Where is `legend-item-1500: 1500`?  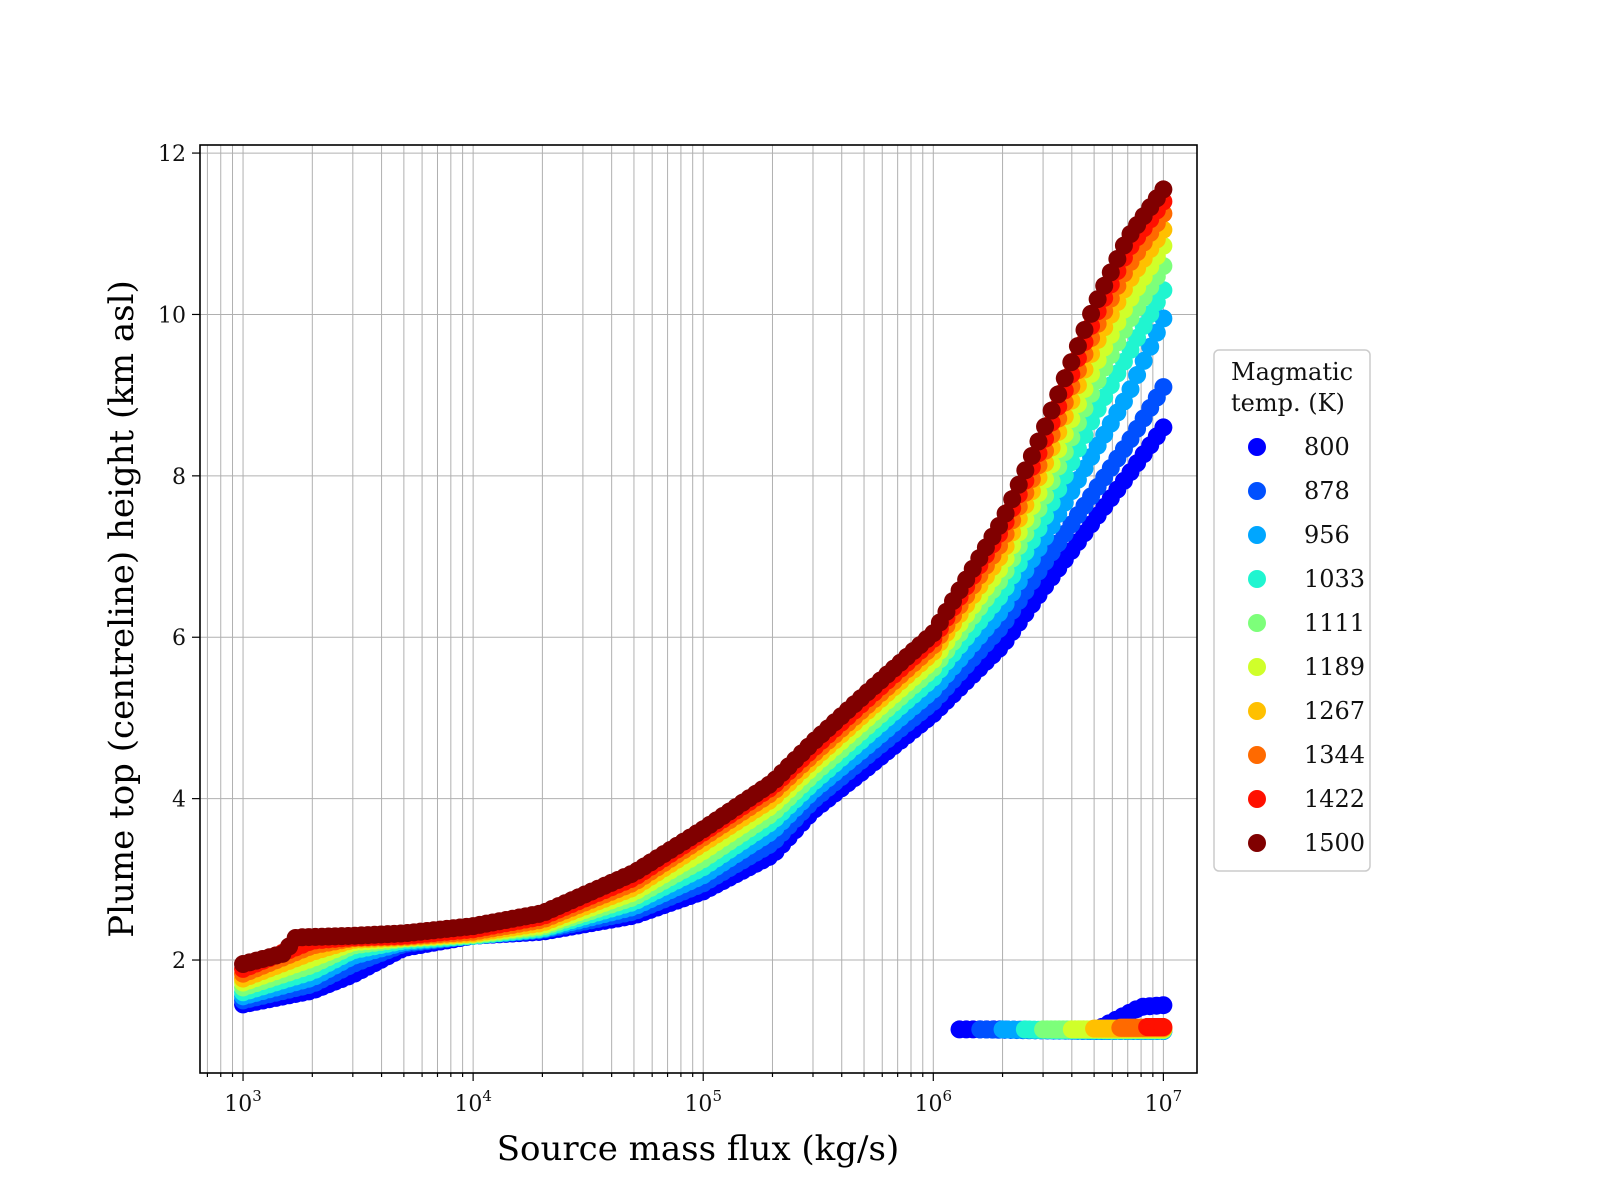
legend-item-1500: 1500 is located at coordinates (1306, 843).